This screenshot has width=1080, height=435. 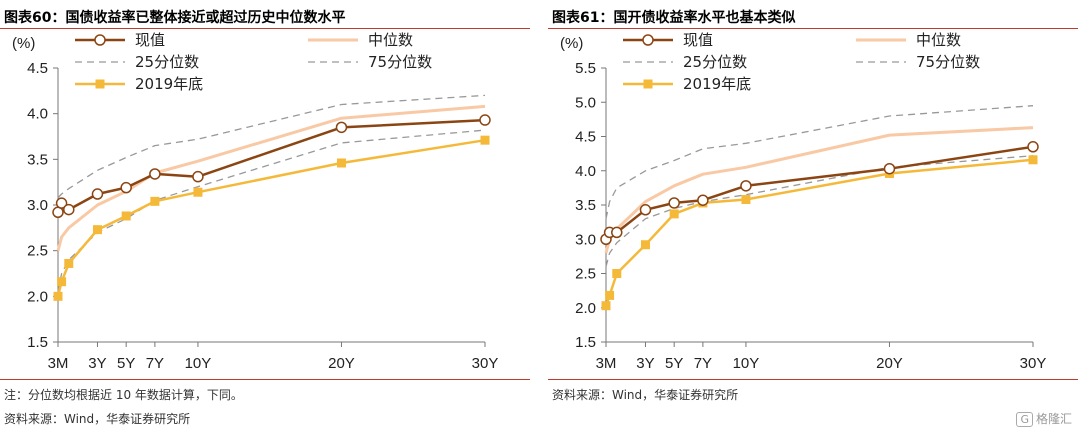 I want to click on y-tick-label: 4.0, so click(x=585, y=171).